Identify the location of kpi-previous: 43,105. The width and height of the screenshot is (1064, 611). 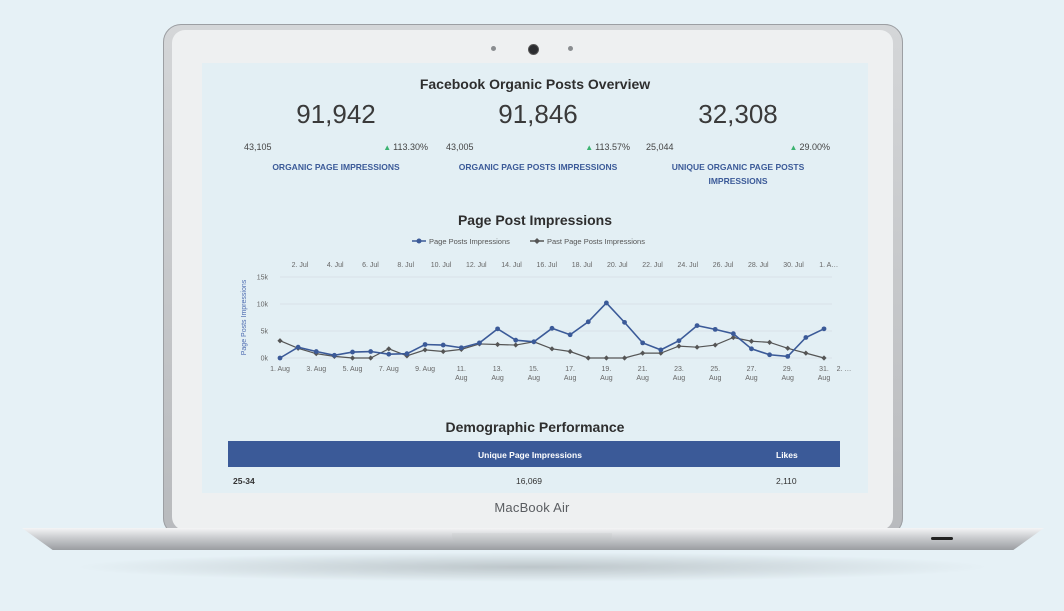
(258, 147).